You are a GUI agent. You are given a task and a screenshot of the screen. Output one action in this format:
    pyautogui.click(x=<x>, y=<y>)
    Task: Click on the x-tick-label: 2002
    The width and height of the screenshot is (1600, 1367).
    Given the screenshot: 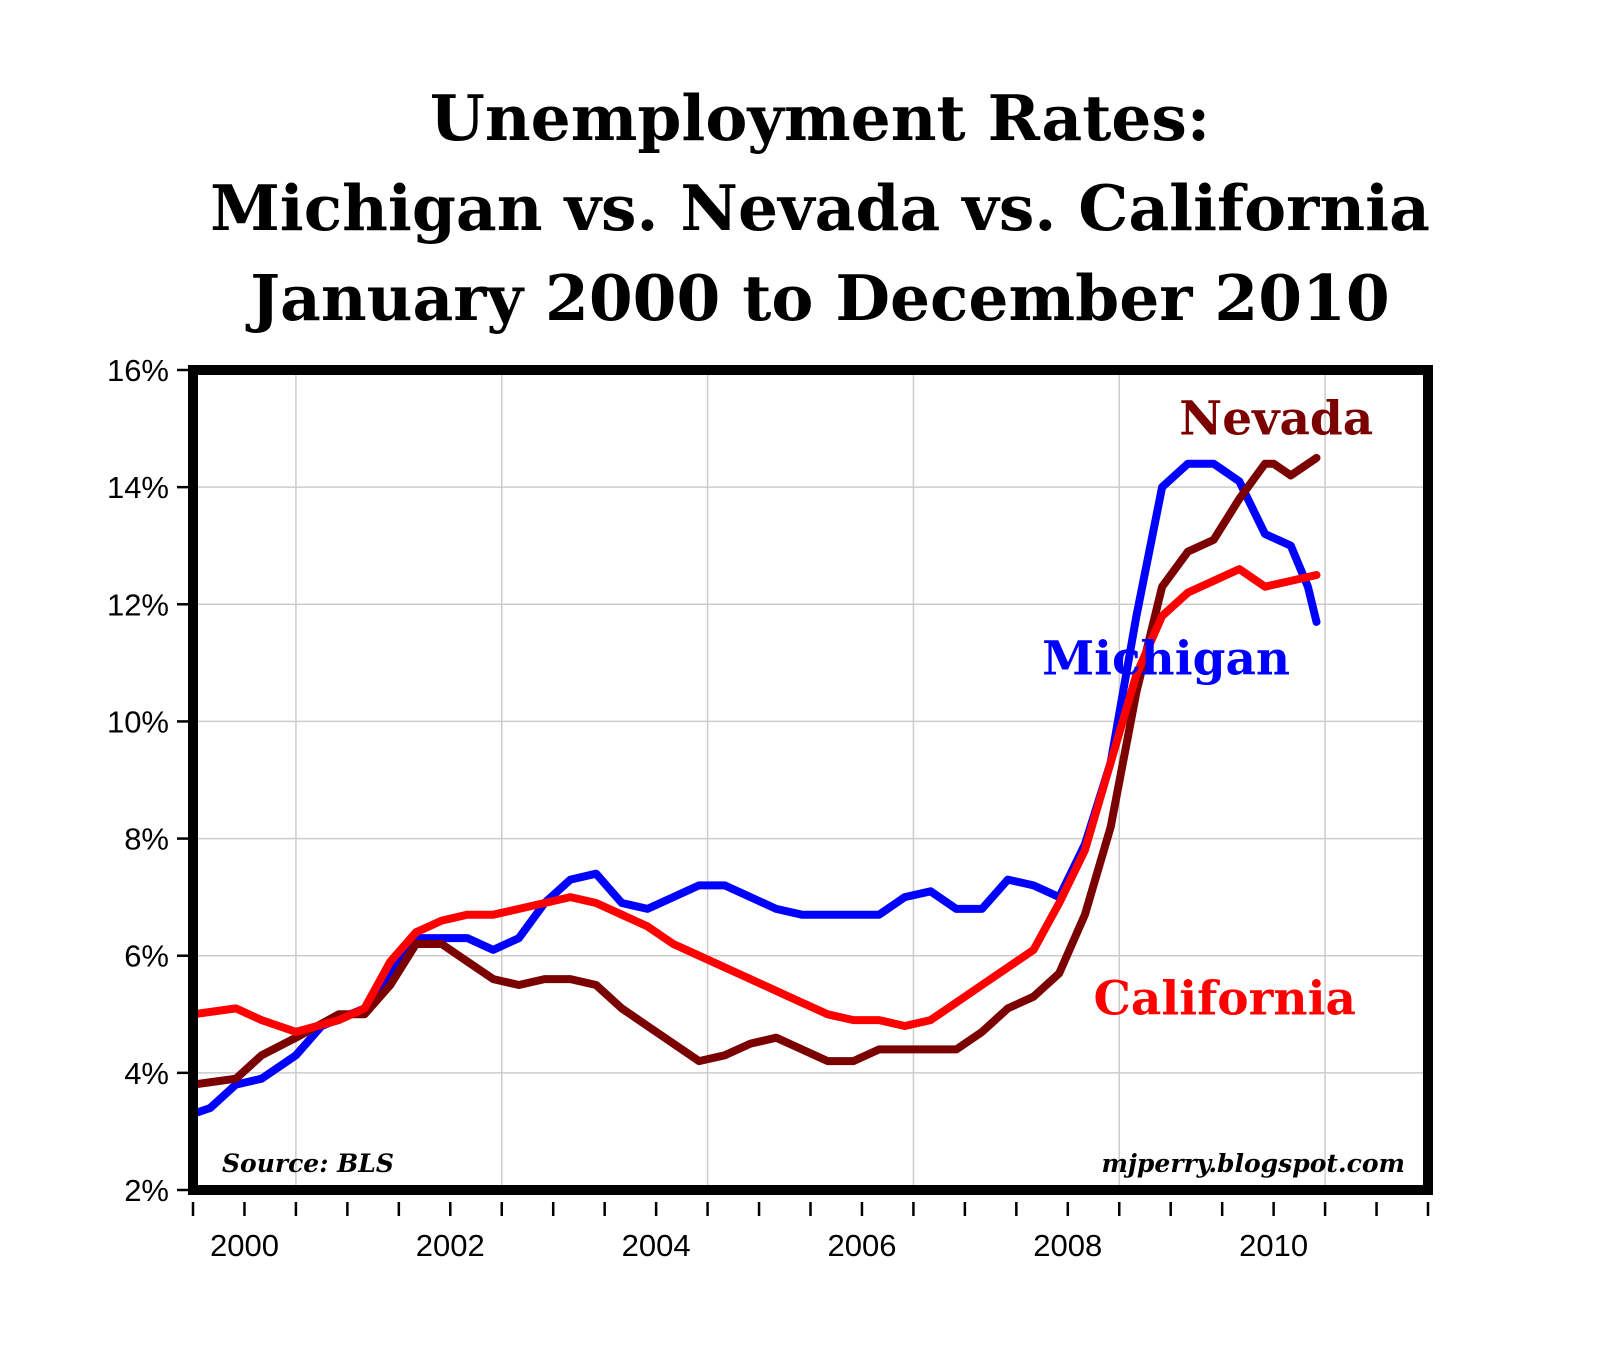 What is the action you would take?
    pyautogui.click(x=450, y=1245)
    